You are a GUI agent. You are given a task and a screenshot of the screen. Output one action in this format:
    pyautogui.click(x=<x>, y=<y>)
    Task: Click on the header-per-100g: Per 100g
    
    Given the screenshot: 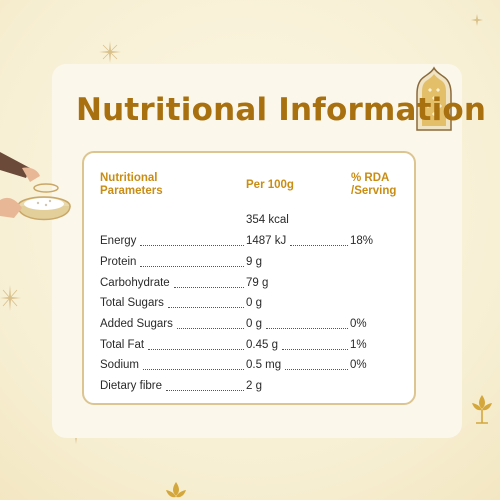 What is the action you would take?
    pyautogui.click(x=270, y=185)
    